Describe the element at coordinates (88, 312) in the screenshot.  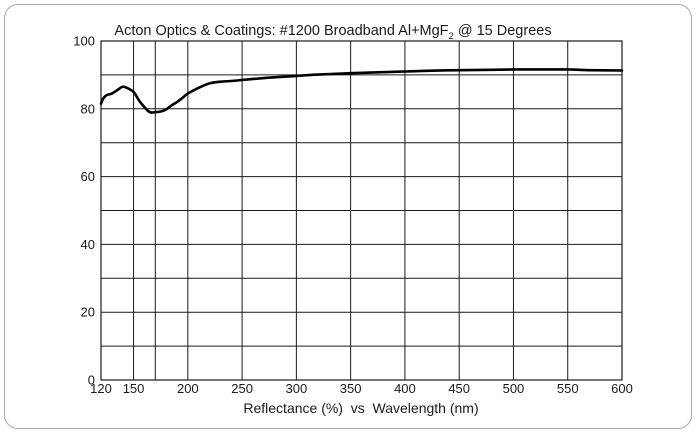
I see `y-tick-label-20: 20` at that location.